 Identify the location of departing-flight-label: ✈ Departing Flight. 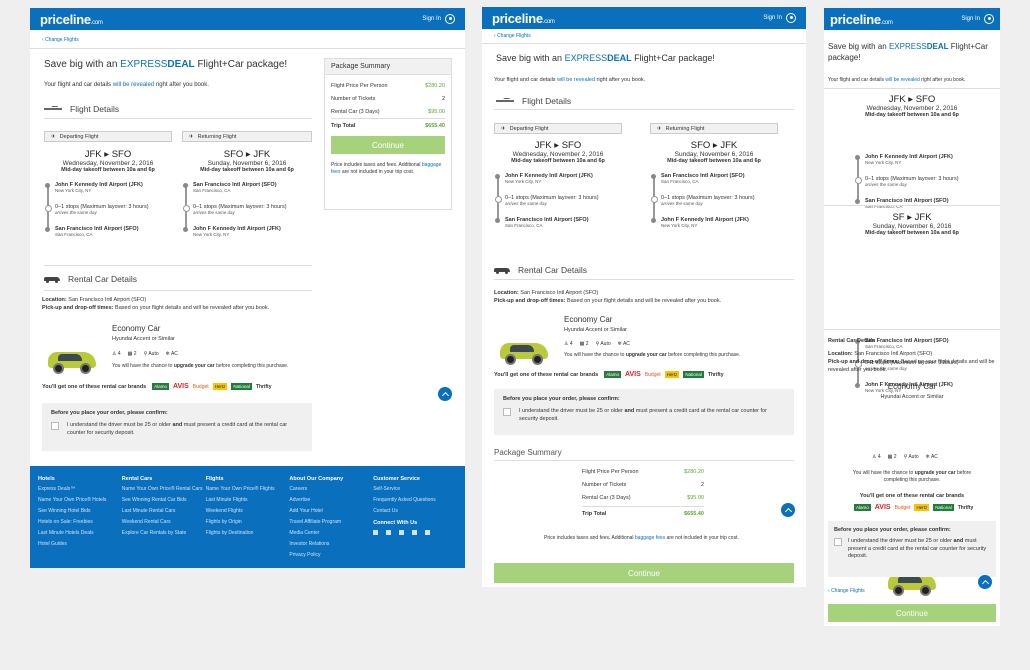
(108, 136).